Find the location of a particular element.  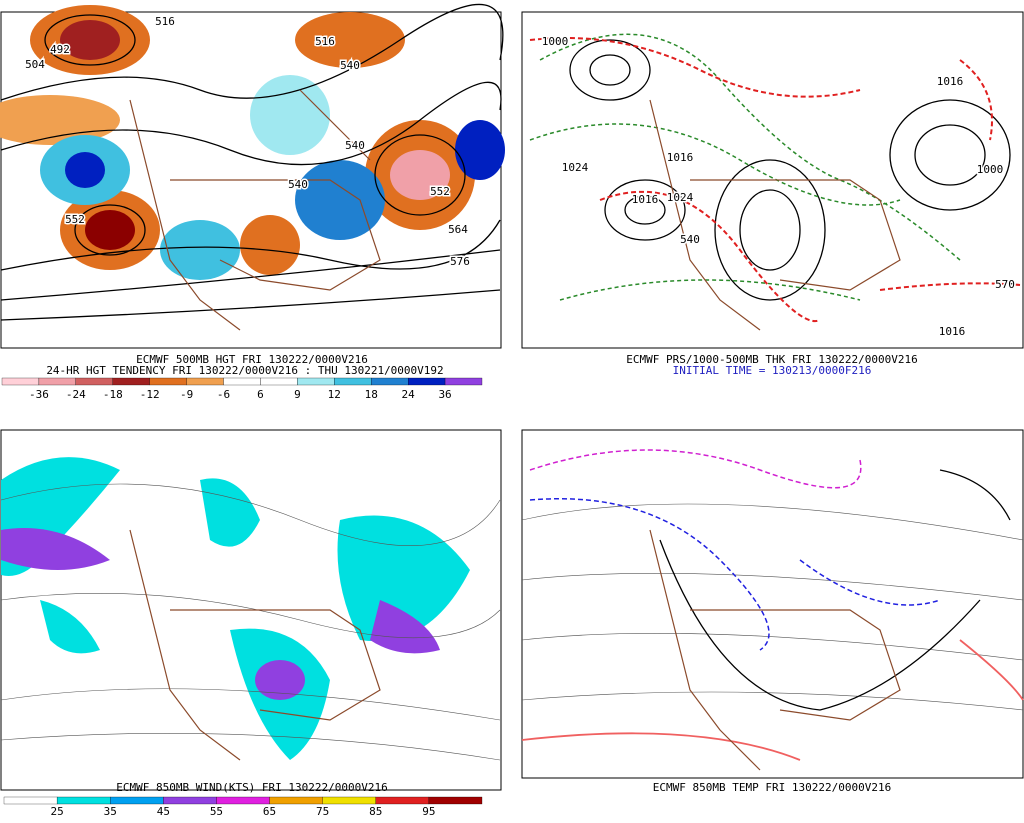

colorbar-label: 9 is located at coordinates (297, 394).